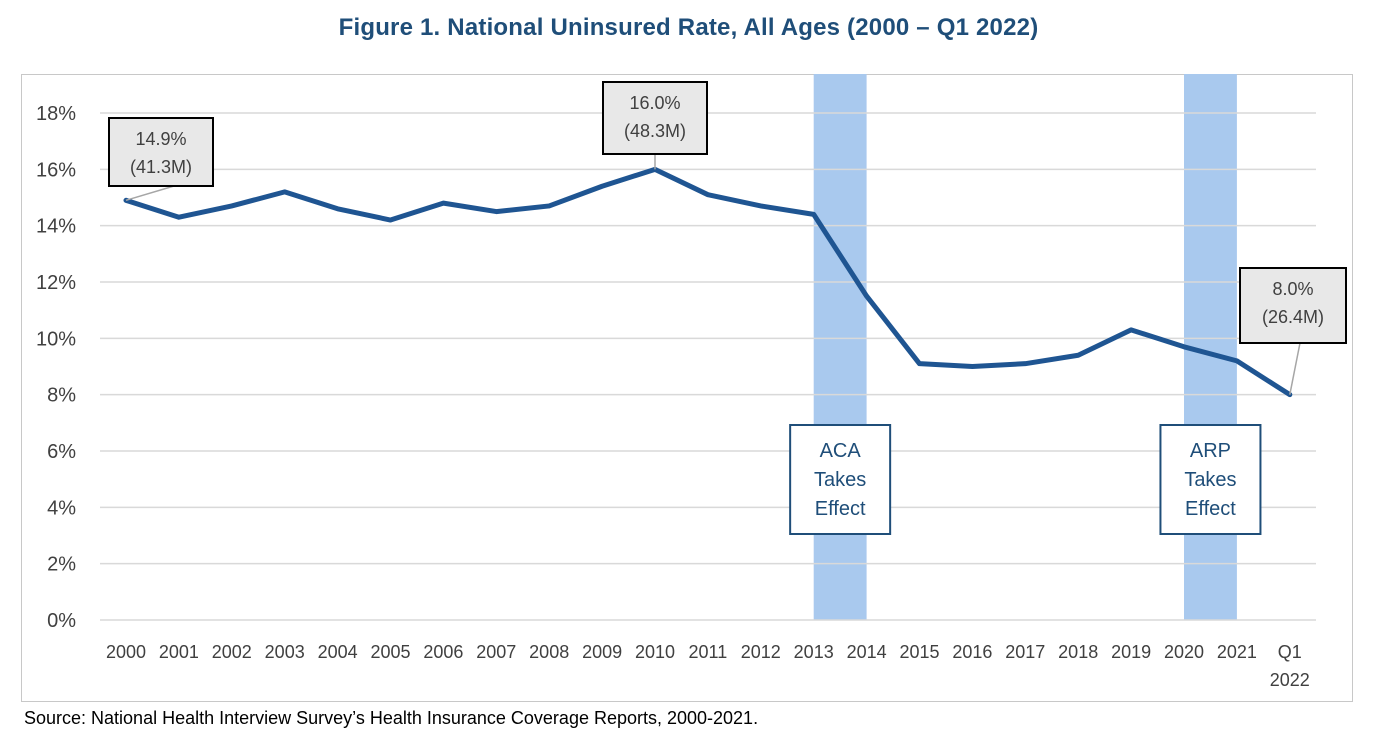  I want to click on y-tick-label: 10%, so click(56, 339).